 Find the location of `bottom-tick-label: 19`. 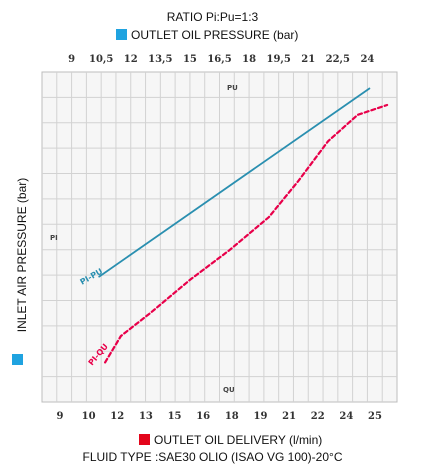

bottom-tick-label: 19 is located at coordinates (260, 416).